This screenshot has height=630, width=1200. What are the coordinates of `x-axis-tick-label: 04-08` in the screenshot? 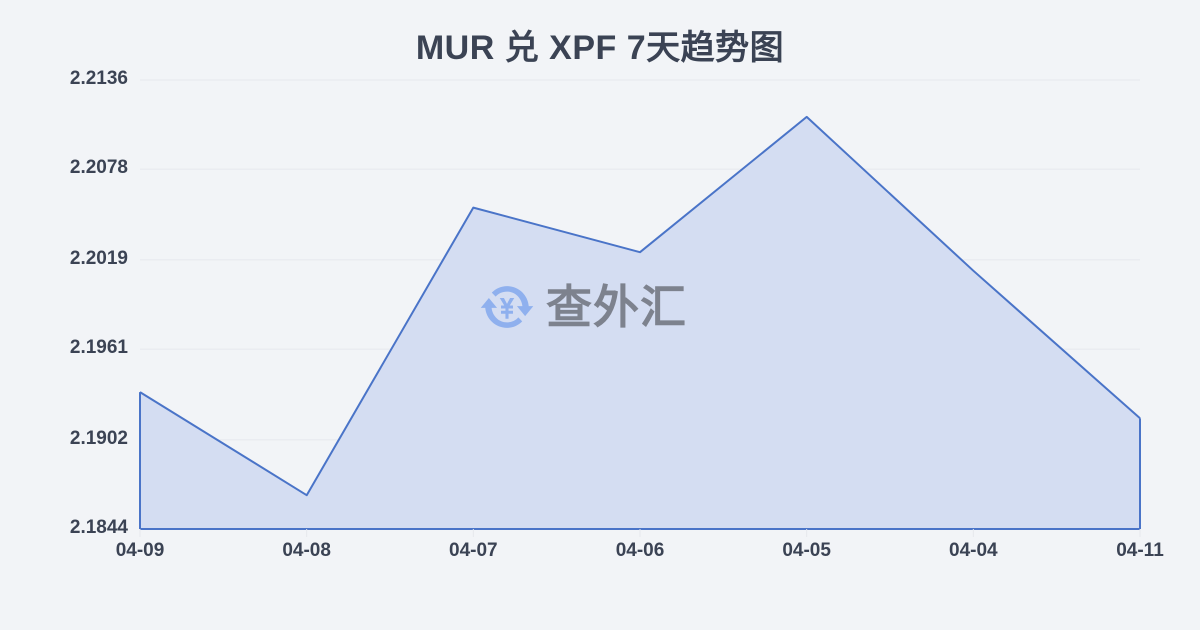 It's located at (306, 550).